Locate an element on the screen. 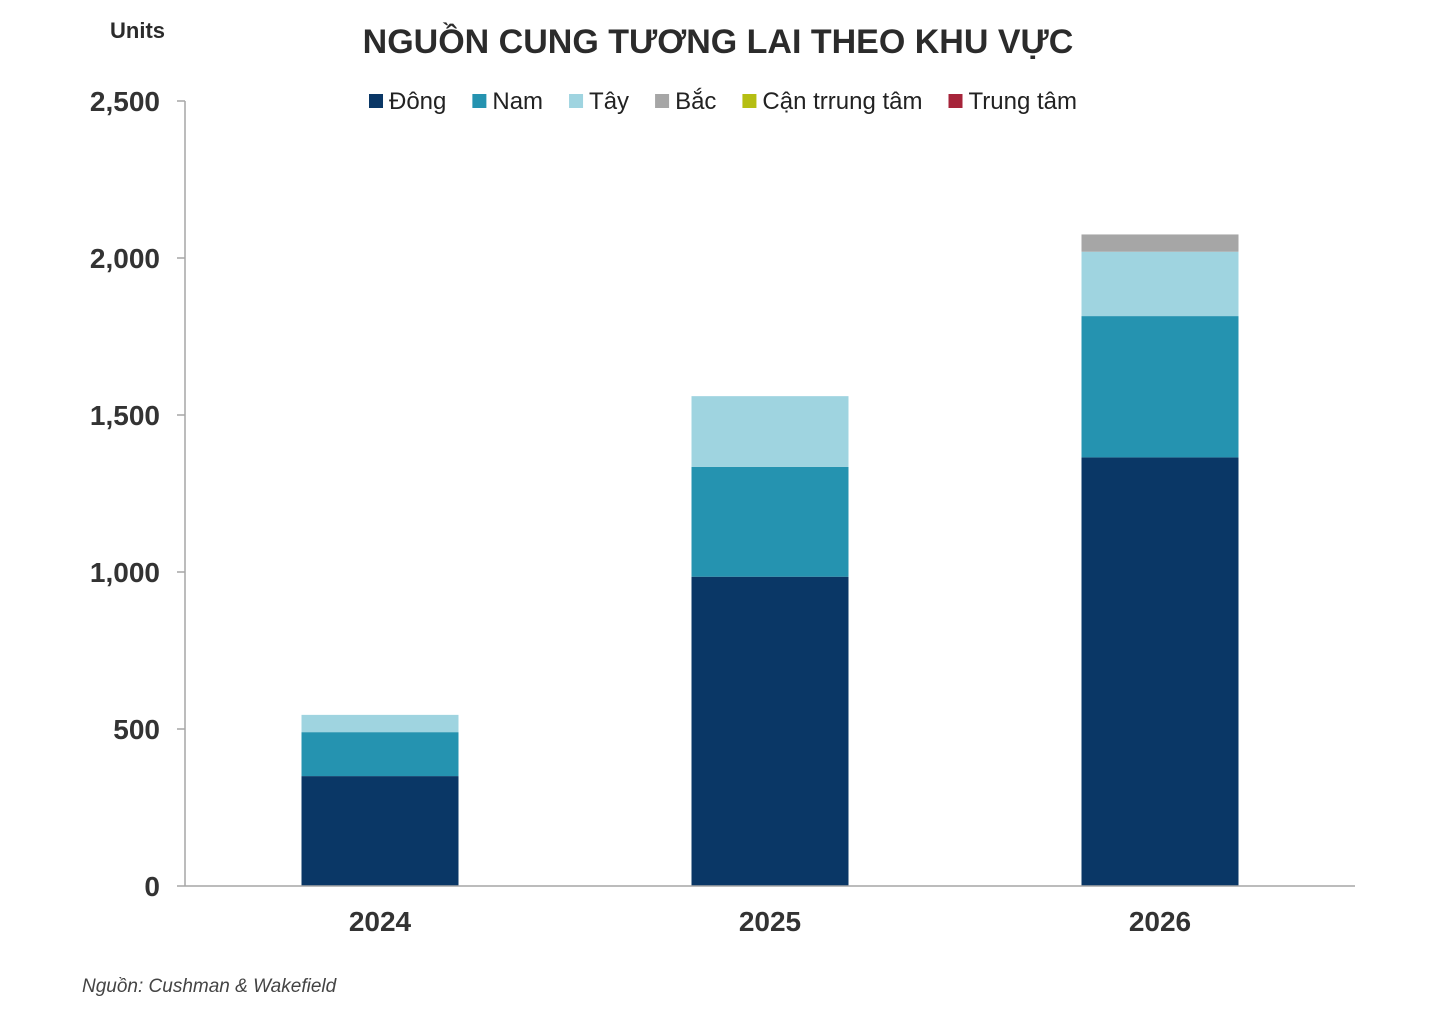 This screenshot has height=1016, width=1432. legend-label: Đông is located at coordinates (417, 101).